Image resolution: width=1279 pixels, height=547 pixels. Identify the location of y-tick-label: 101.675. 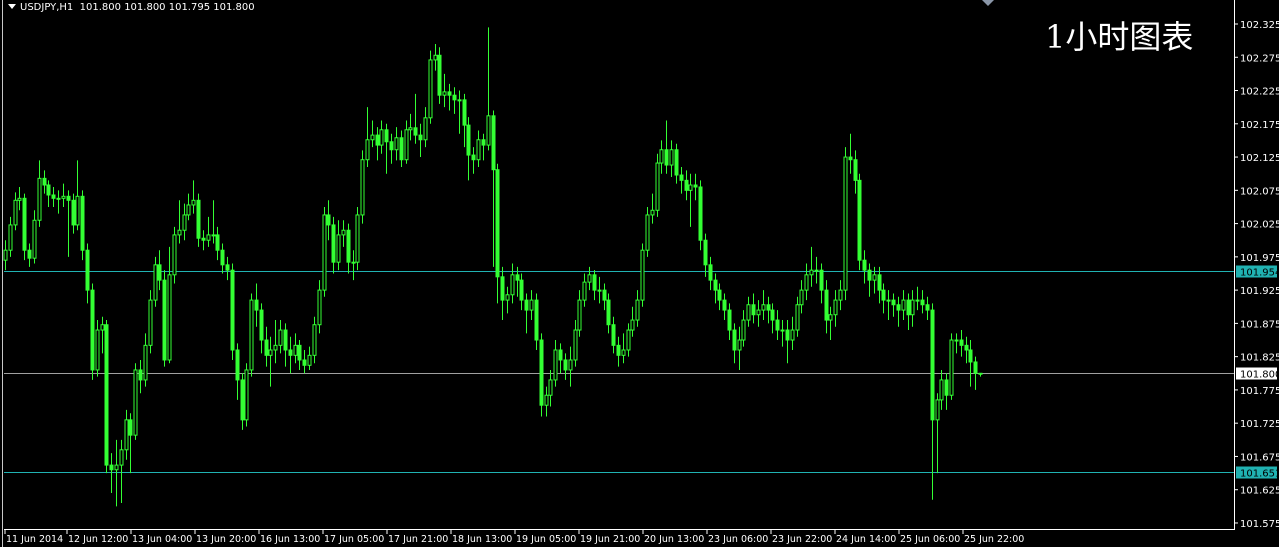
(1259, 457).